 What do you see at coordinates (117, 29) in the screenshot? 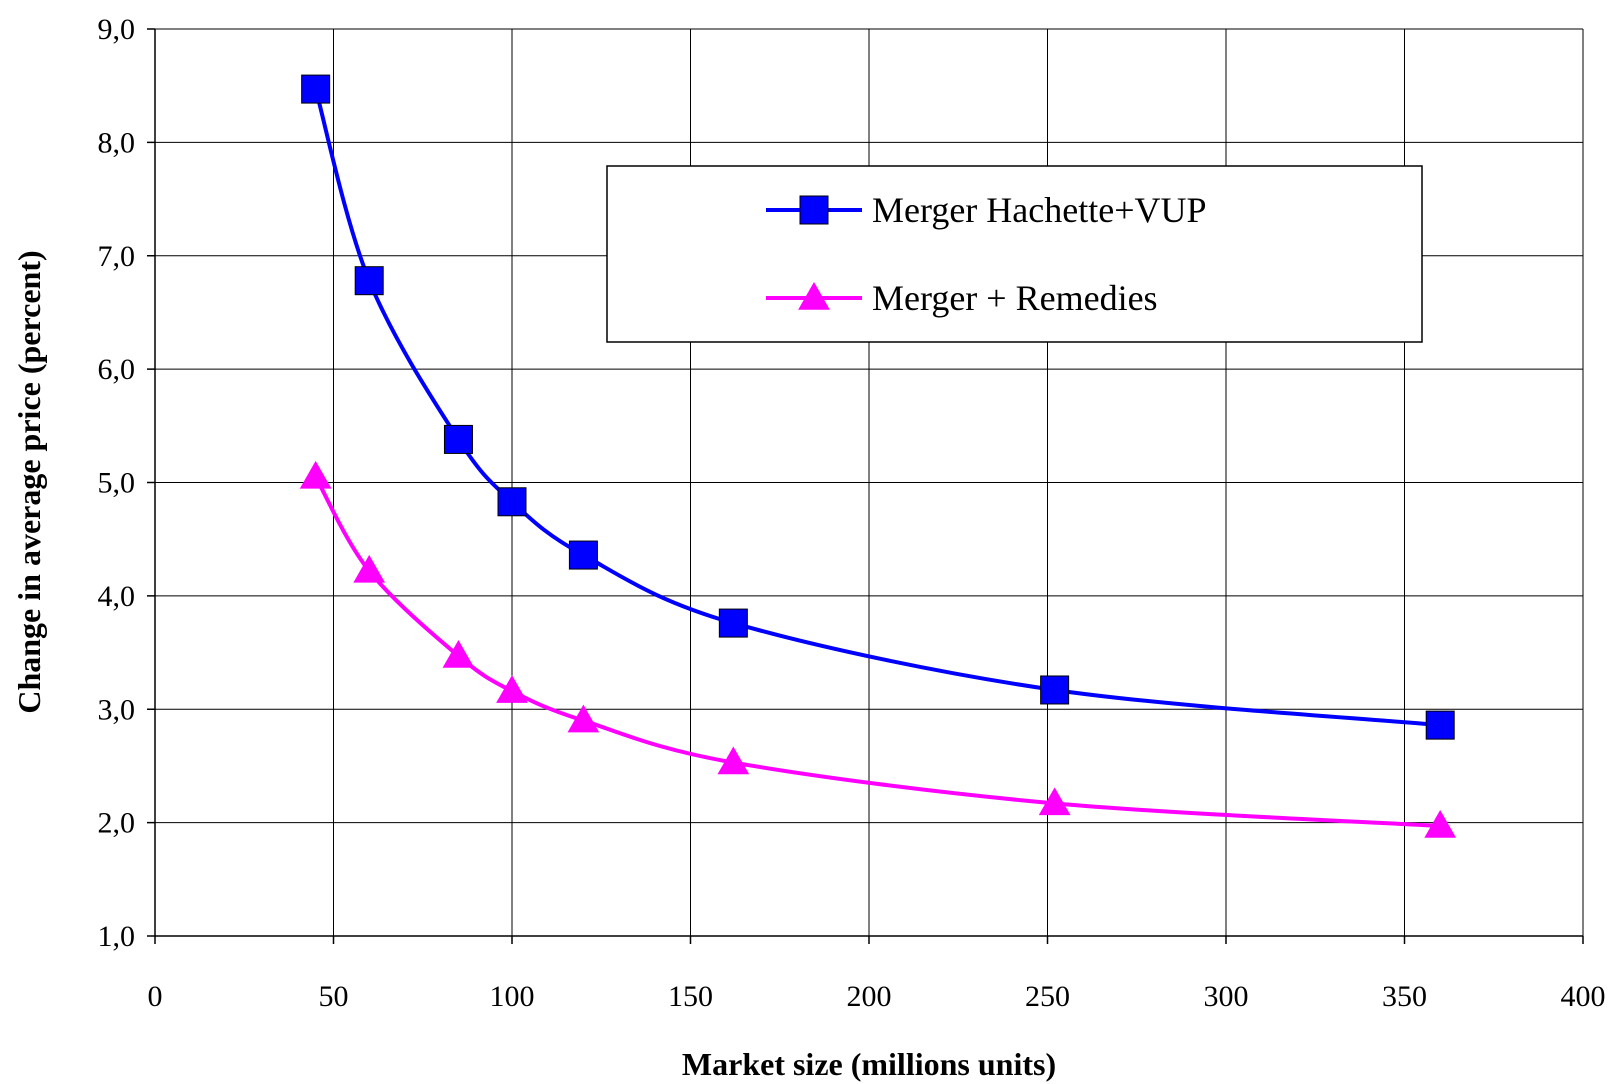
I see `y-tick-label: 9,0` at bounding box center [117, 29].